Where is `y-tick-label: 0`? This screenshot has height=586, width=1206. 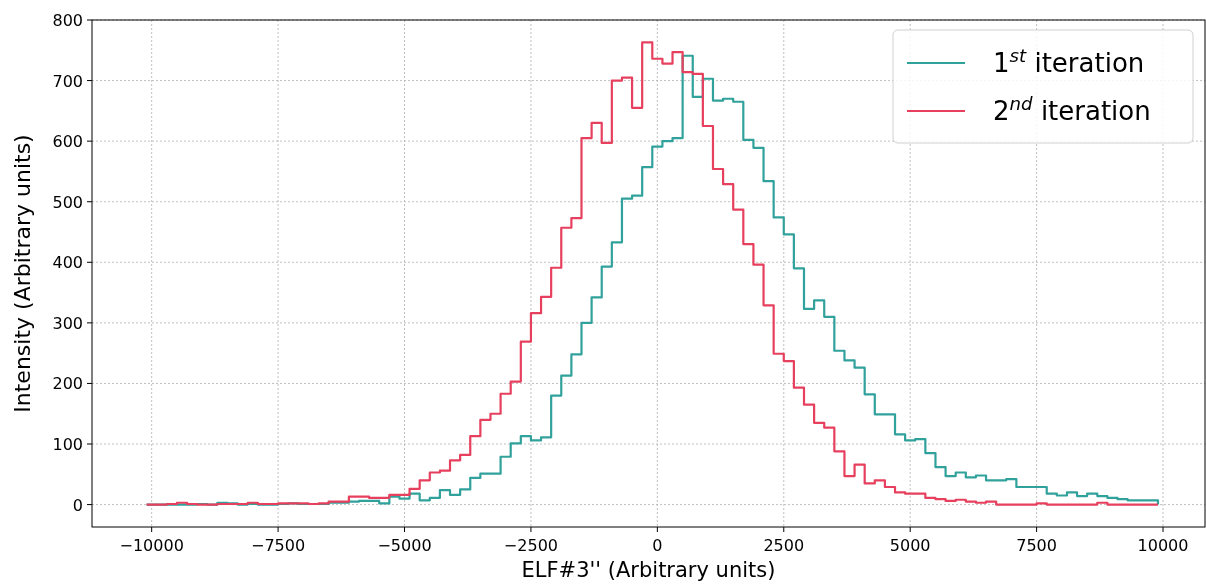 y-tick-label: 0 is located at coordinates (77, 505).